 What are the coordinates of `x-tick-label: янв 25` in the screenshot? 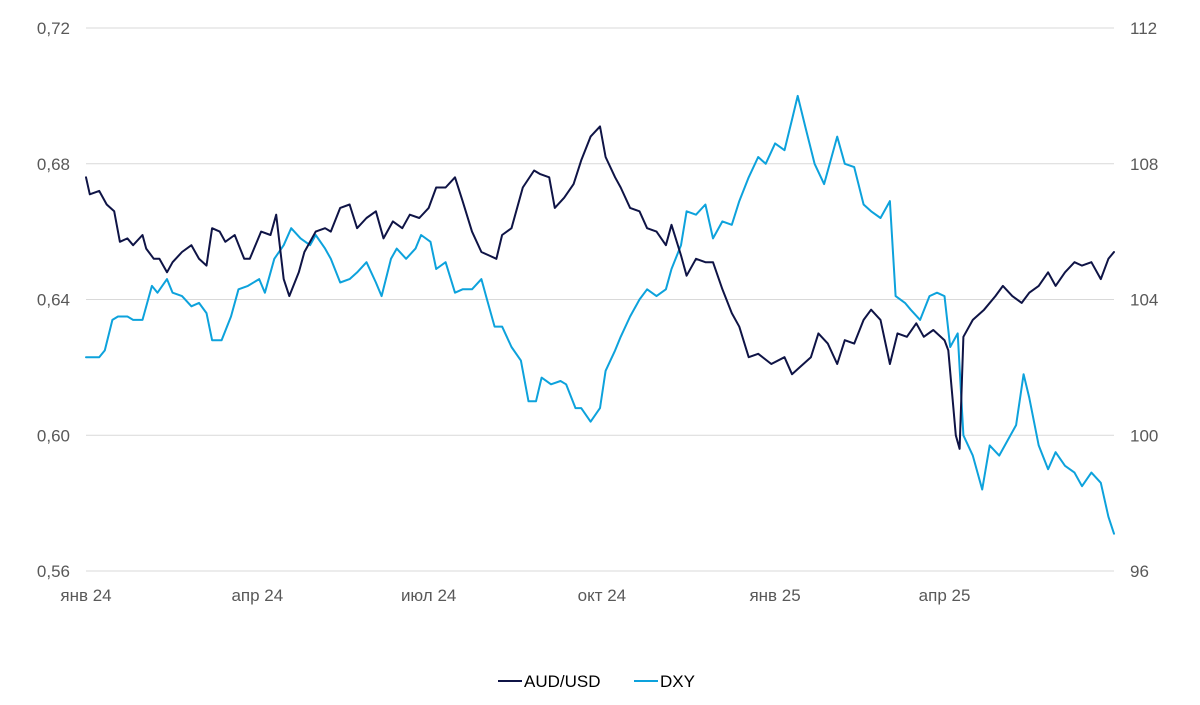 It's located at (774, 595).